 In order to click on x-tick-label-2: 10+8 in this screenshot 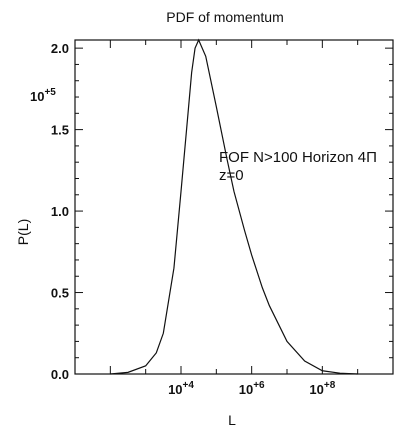, I will do `click(322, 388)`.